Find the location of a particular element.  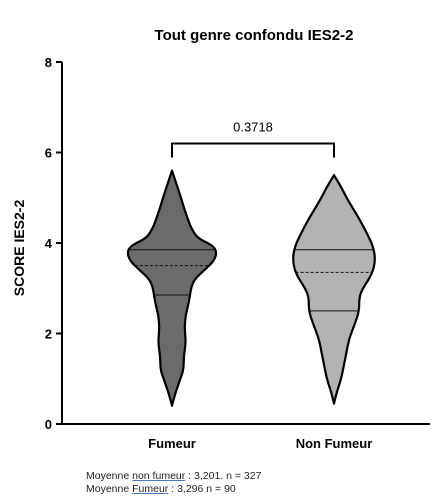

y-axis-label: SCORE IES2-2 is located at coordinates (19, 248).